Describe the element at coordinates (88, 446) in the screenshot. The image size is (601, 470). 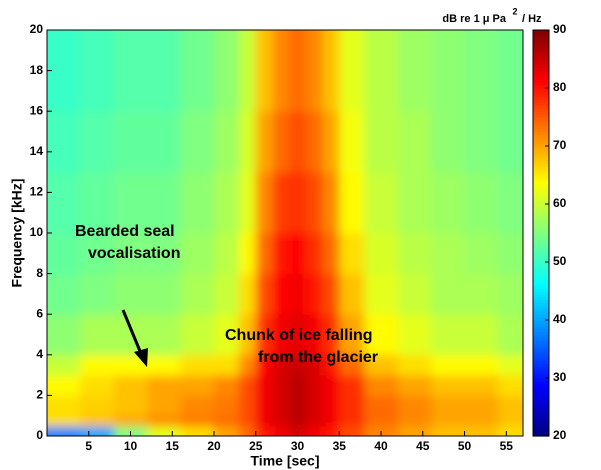
I see `x-tick-label: 5` at that location.